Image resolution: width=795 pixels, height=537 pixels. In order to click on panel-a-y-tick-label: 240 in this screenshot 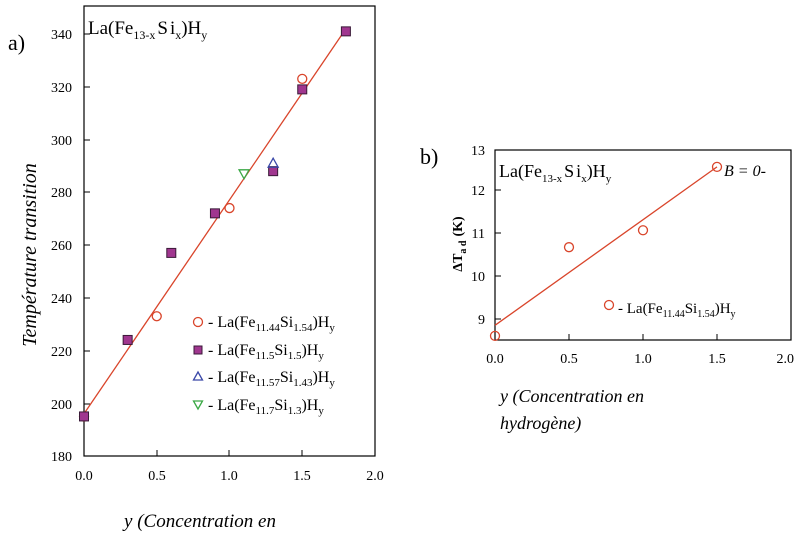, I will do `click(61, 299)`.